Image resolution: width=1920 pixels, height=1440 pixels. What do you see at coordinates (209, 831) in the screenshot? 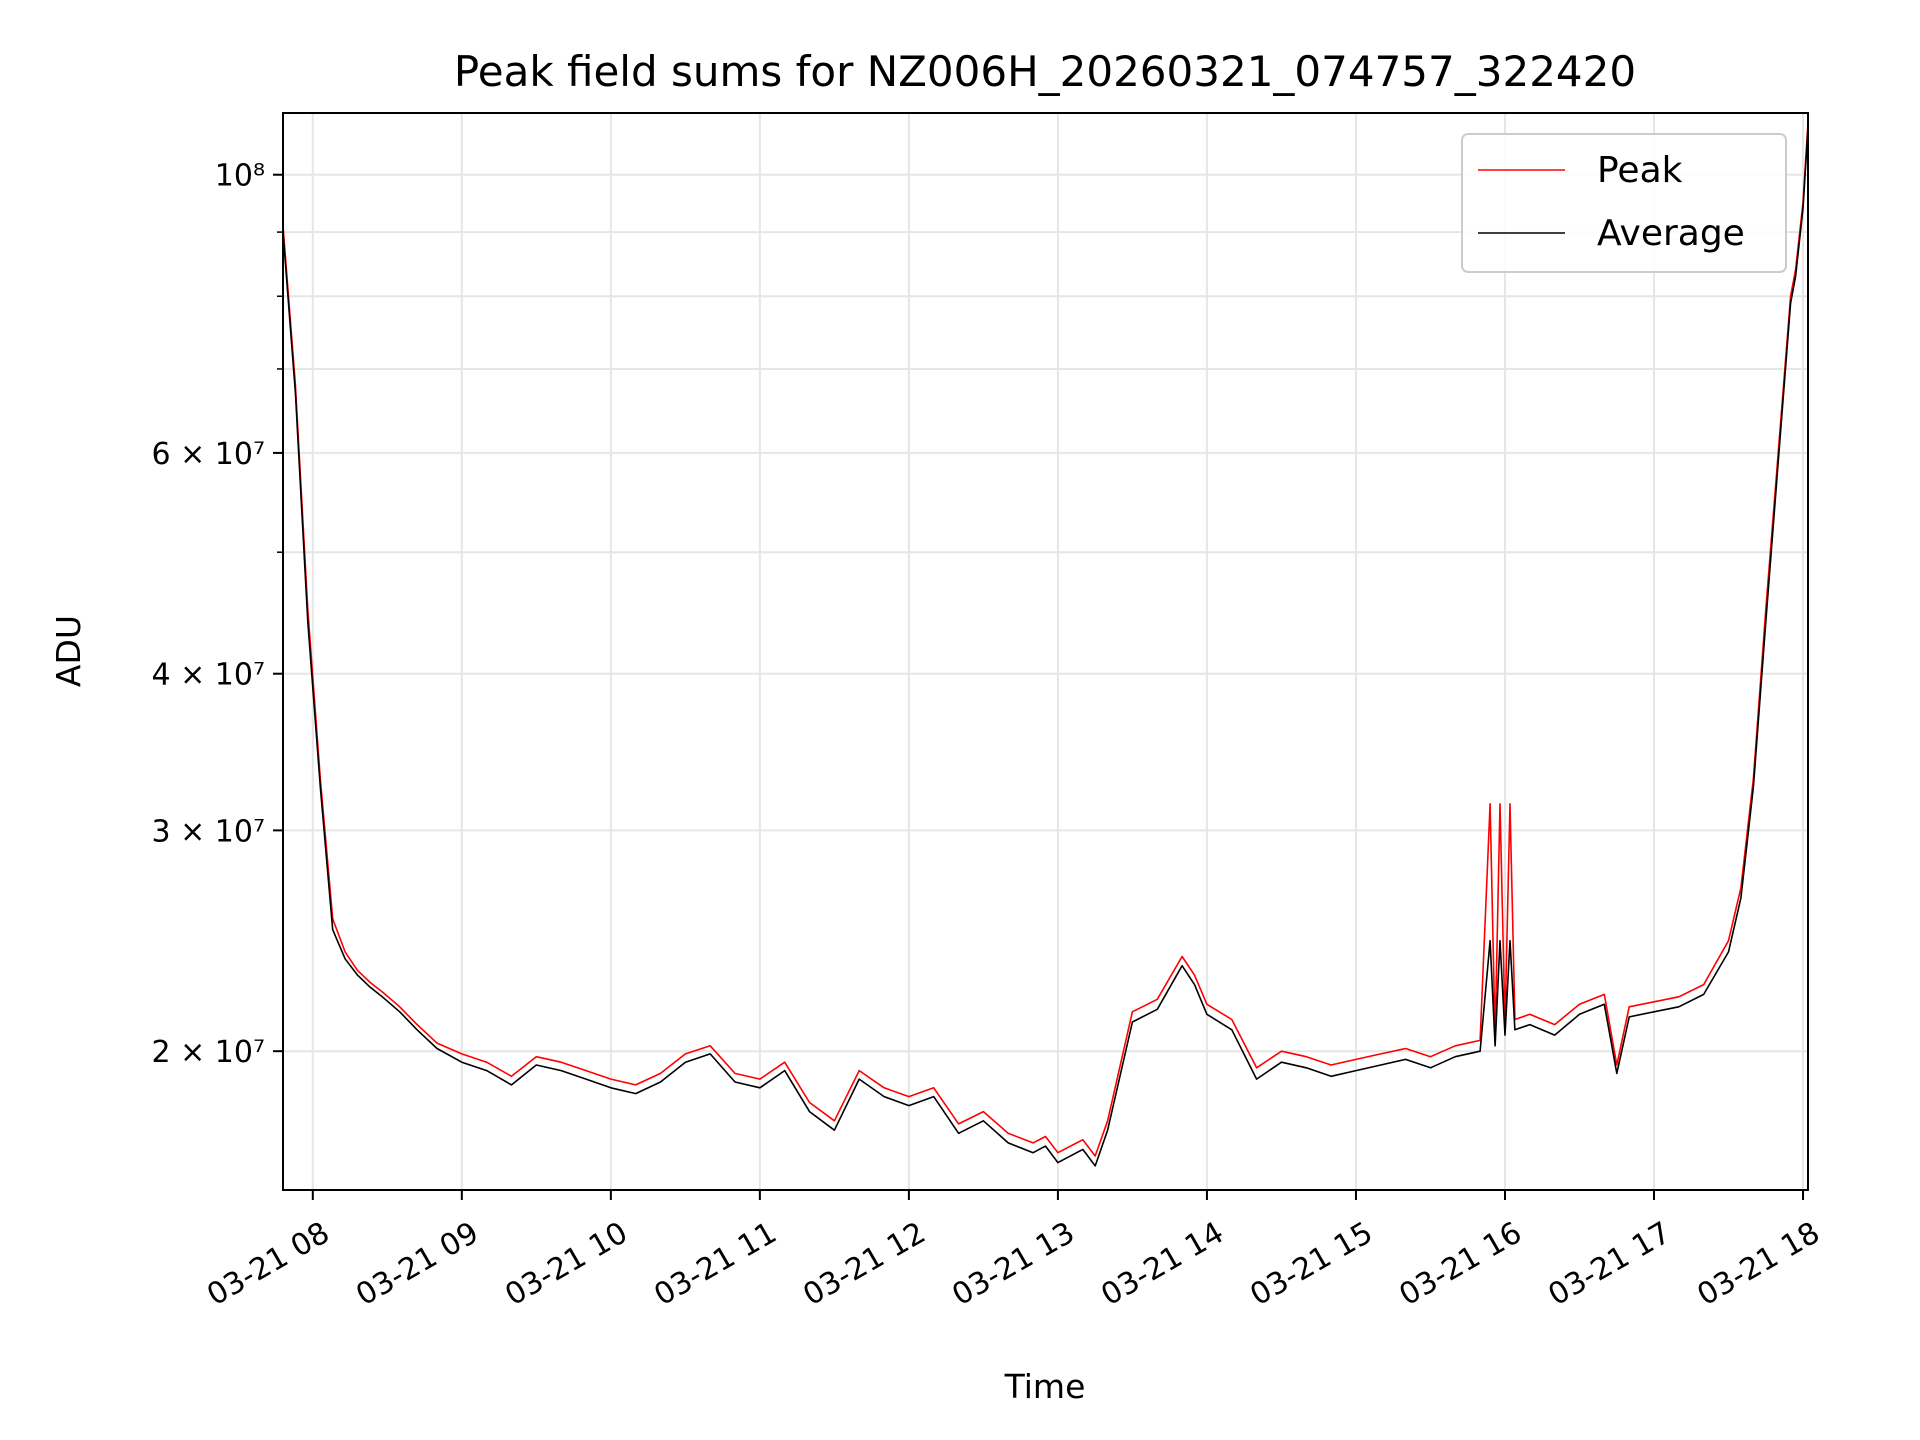
I see `y-tick-label: 3 × 10⁷` at bounding box center [209, 831].